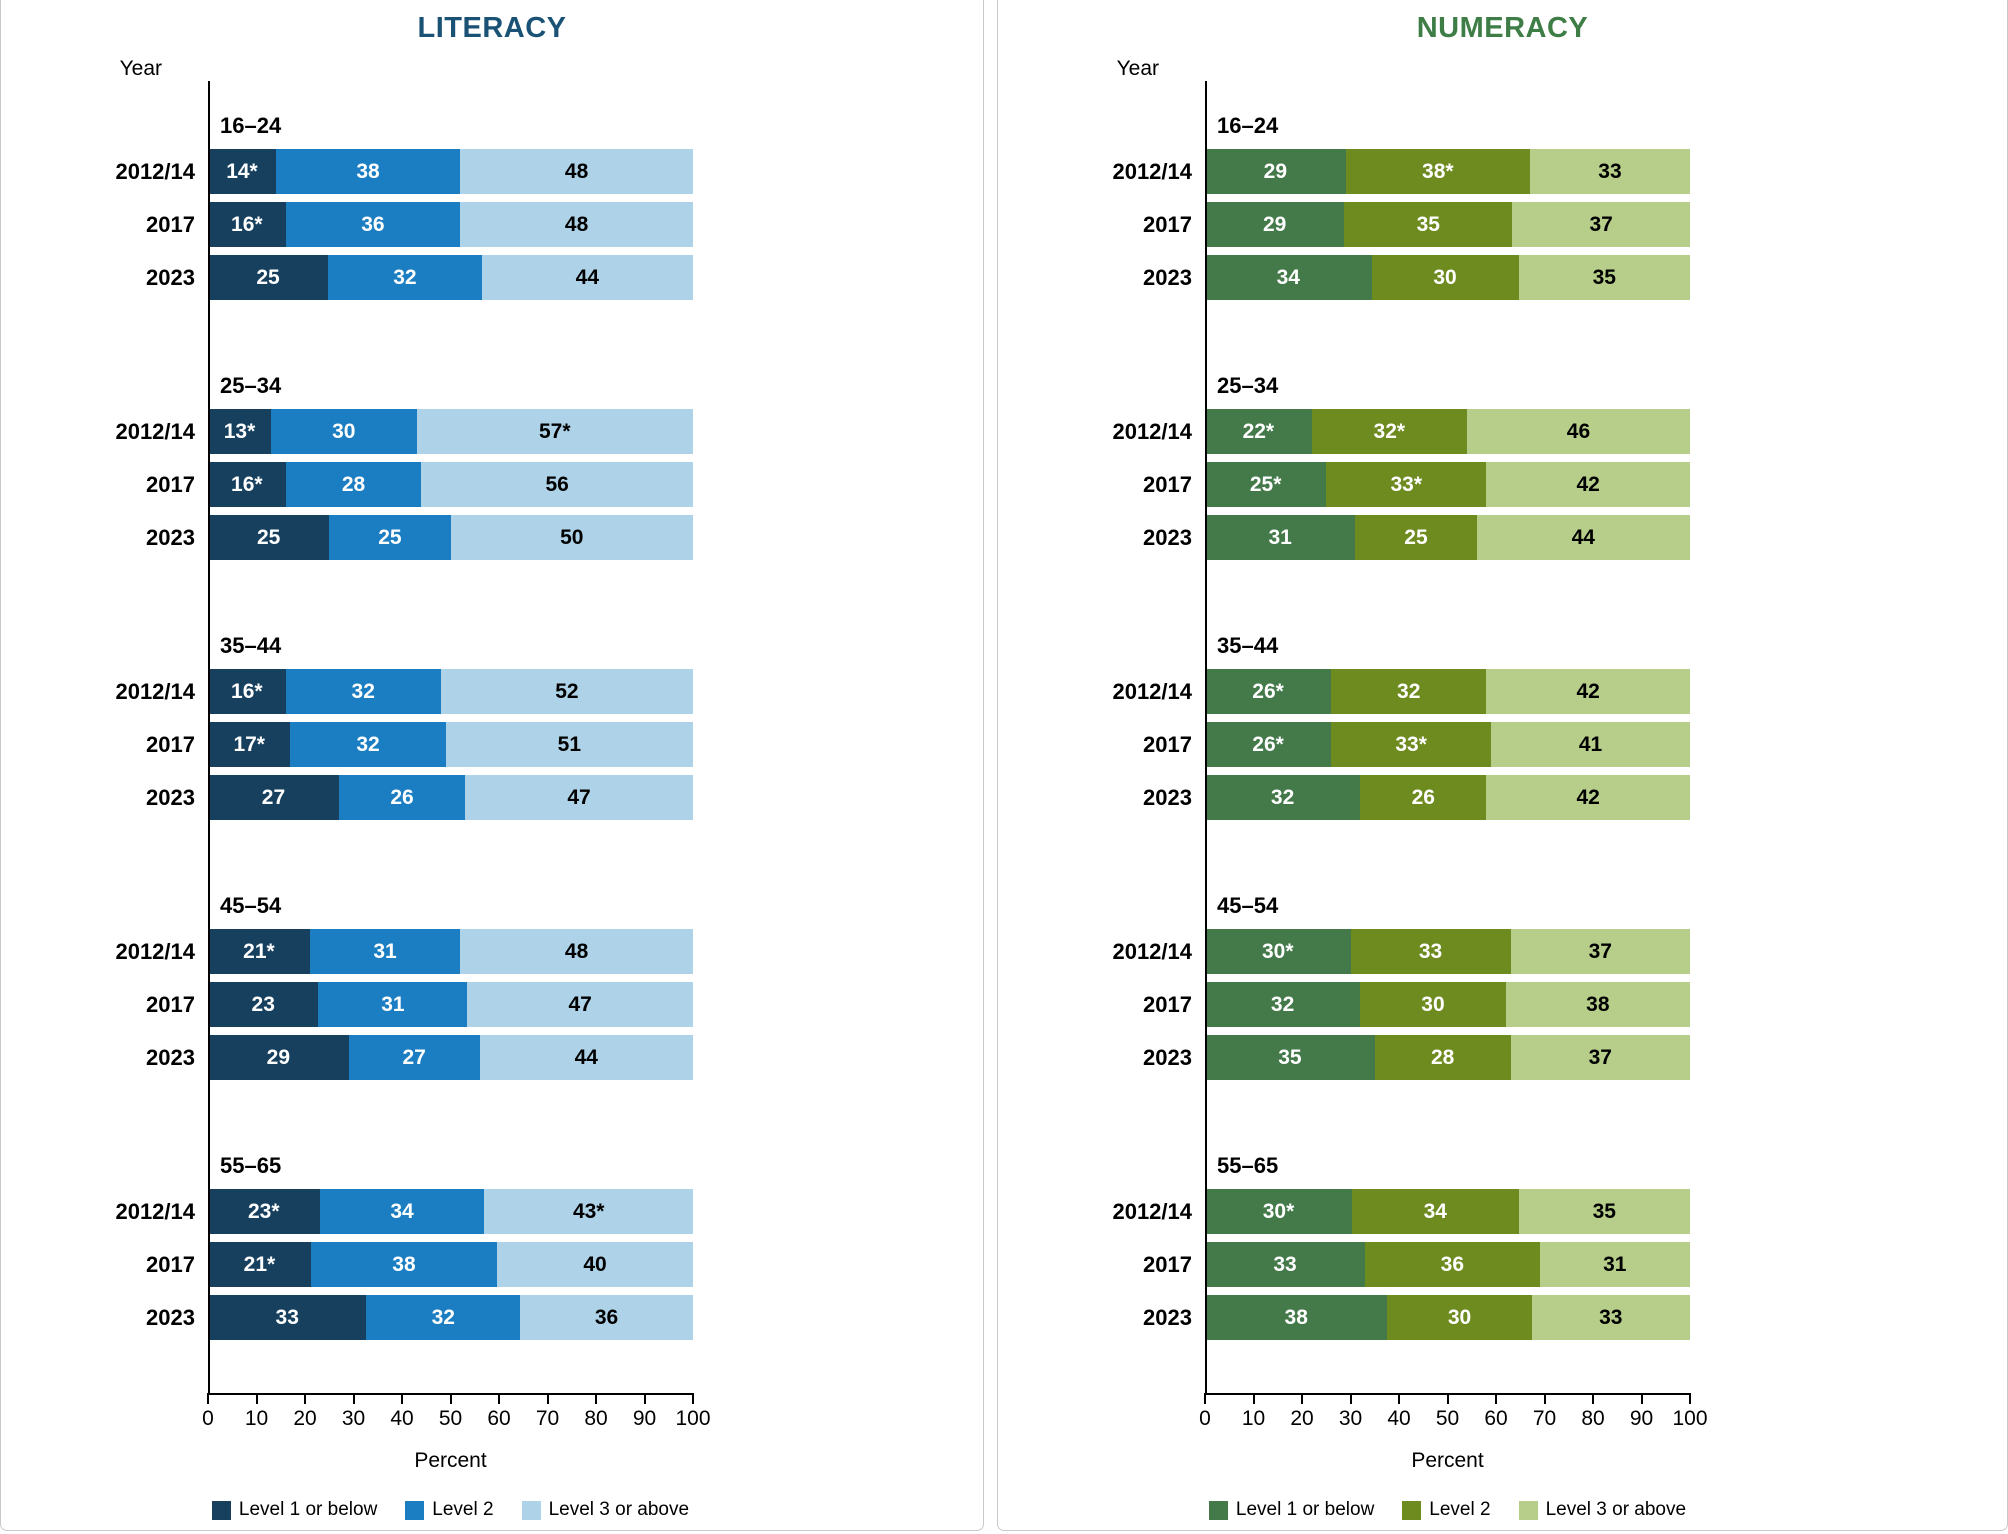 The width and height of the screenshot is (2008, 1534). Describe the element at coordinates (1266, 484) in the screenshot. I see `bar-segment-level1: 25*` at that location.